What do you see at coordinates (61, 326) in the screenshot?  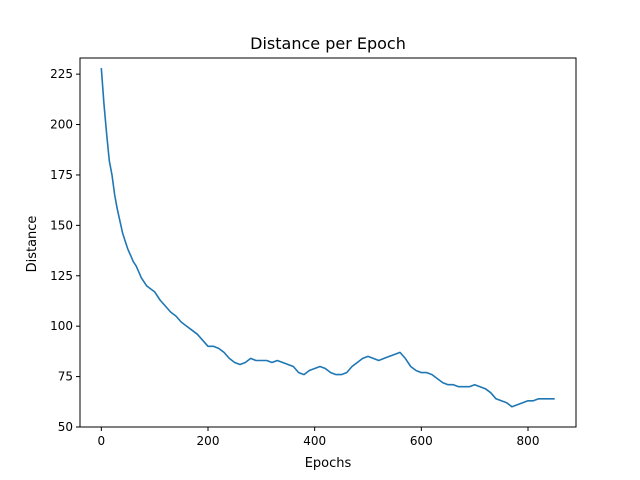 I see `y-tick-label: 100` at bounding box center [61, 326].